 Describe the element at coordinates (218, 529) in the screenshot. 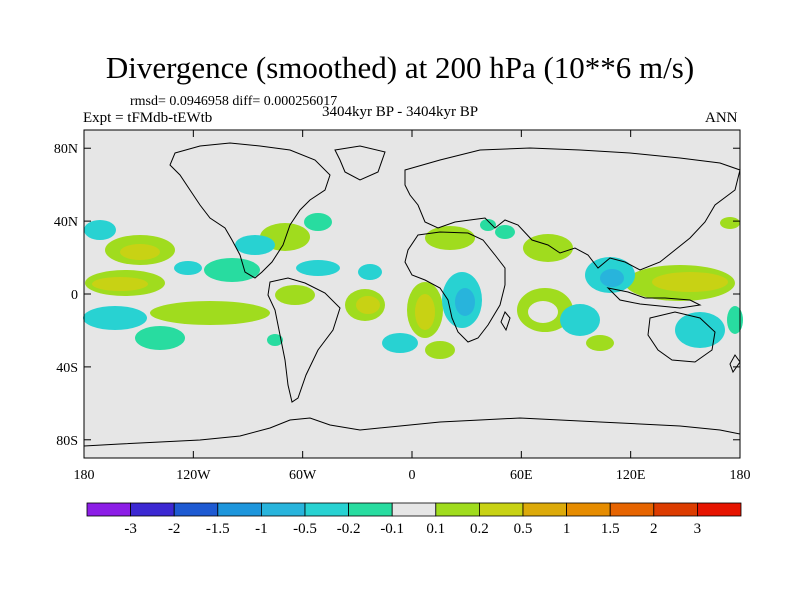

I see `colorbar-label: -1.5` at that location.